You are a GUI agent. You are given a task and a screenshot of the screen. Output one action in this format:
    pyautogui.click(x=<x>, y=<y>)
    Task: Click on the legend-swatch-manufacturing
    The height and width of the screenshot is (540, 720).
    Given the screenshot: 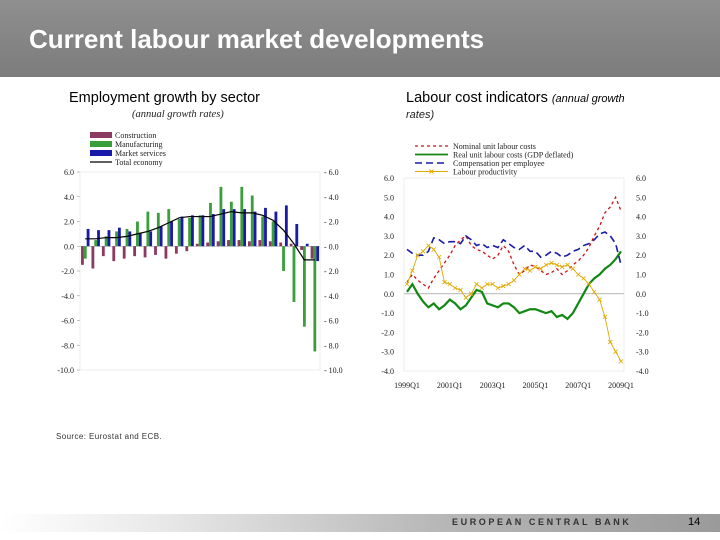 What is the action you would take?
    pyautogui.click(x=101, y=144)
    